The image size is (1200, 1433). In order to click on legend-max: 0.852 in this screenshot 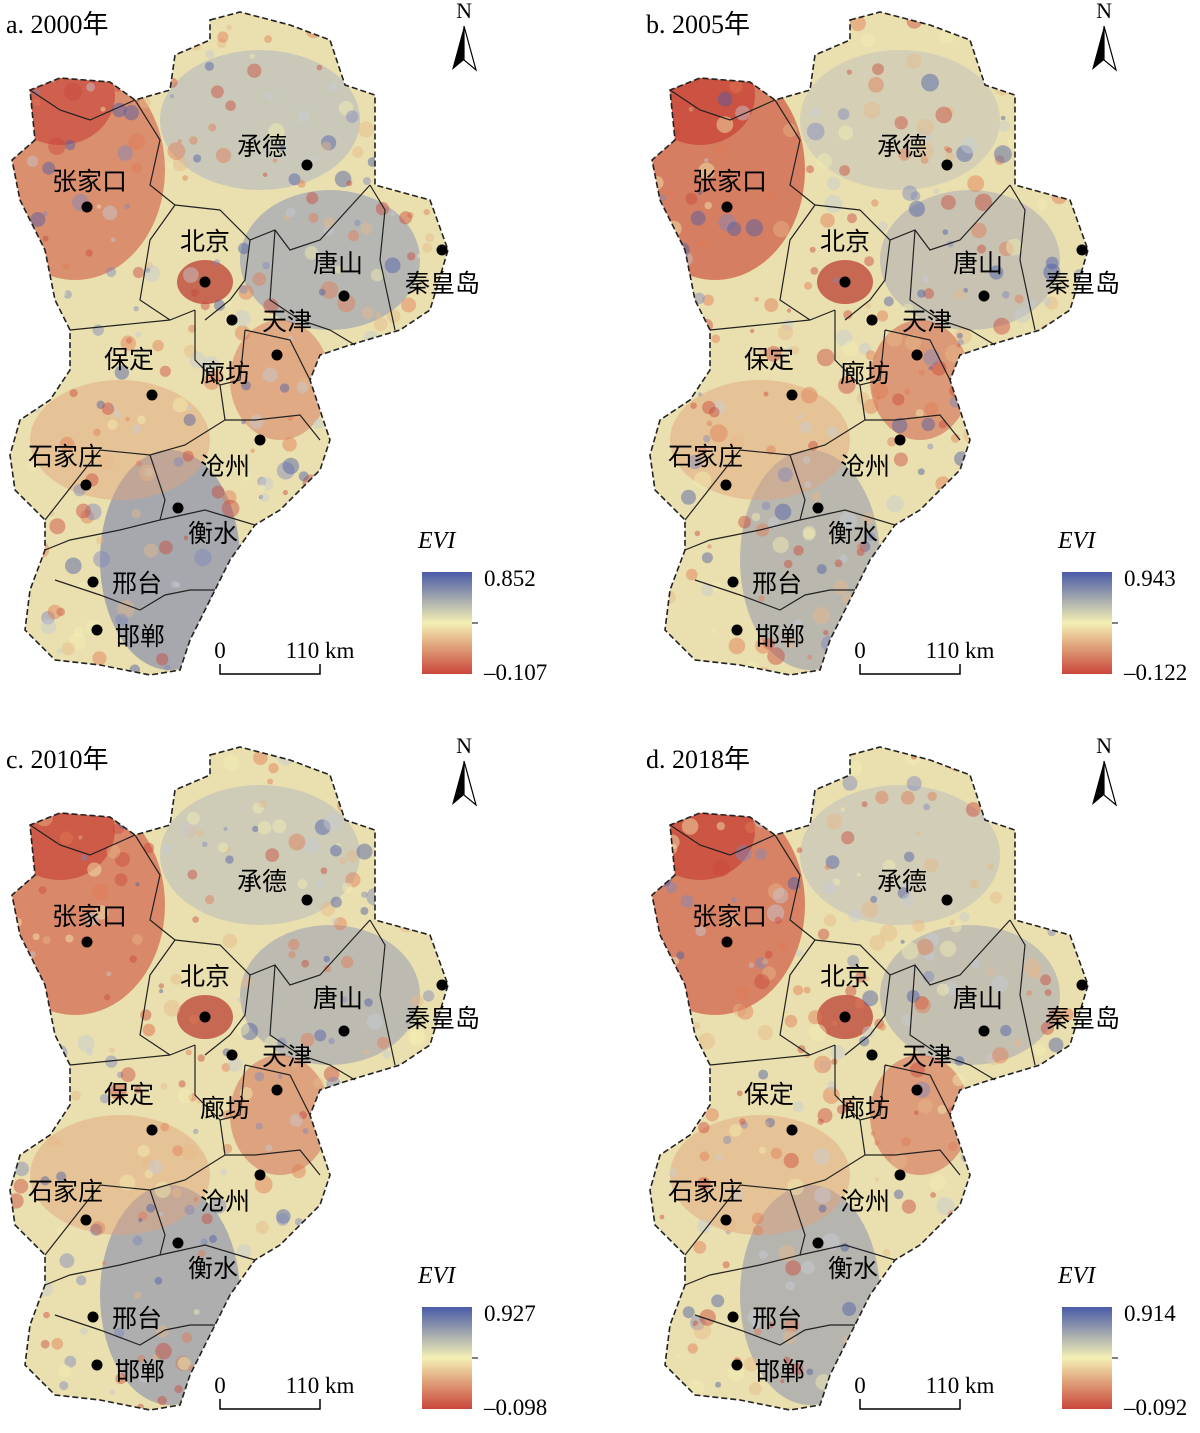, I will do `click(510, 578)`.